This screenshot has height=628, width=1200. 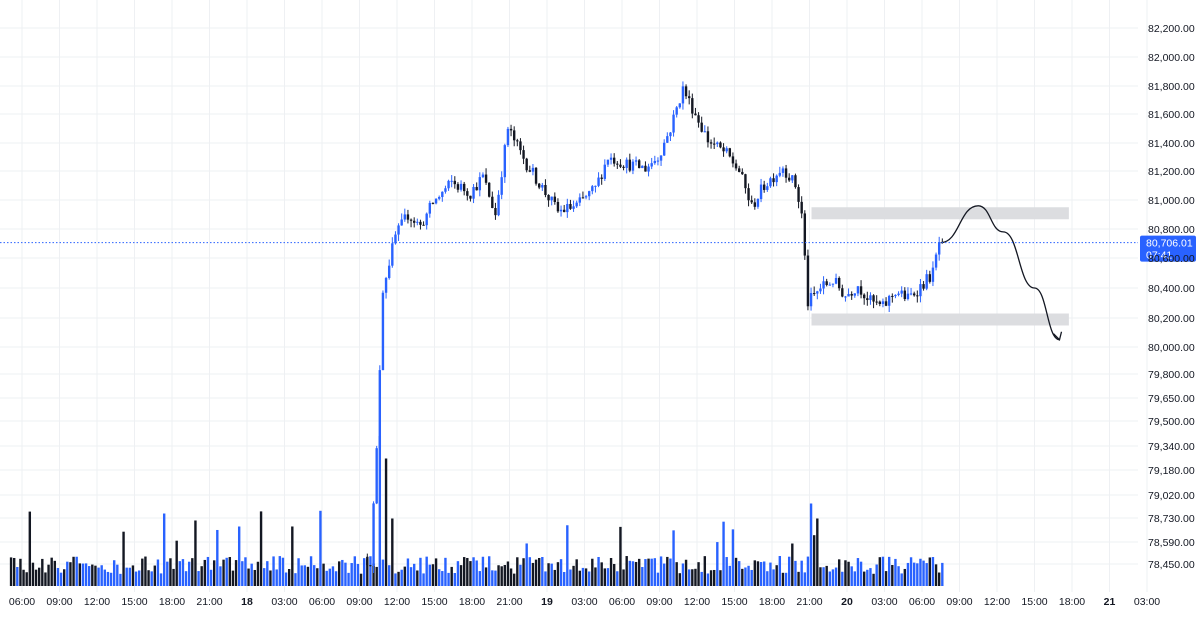 I want to click on time-tick-label: 09:00, so click(x=359, y=602).